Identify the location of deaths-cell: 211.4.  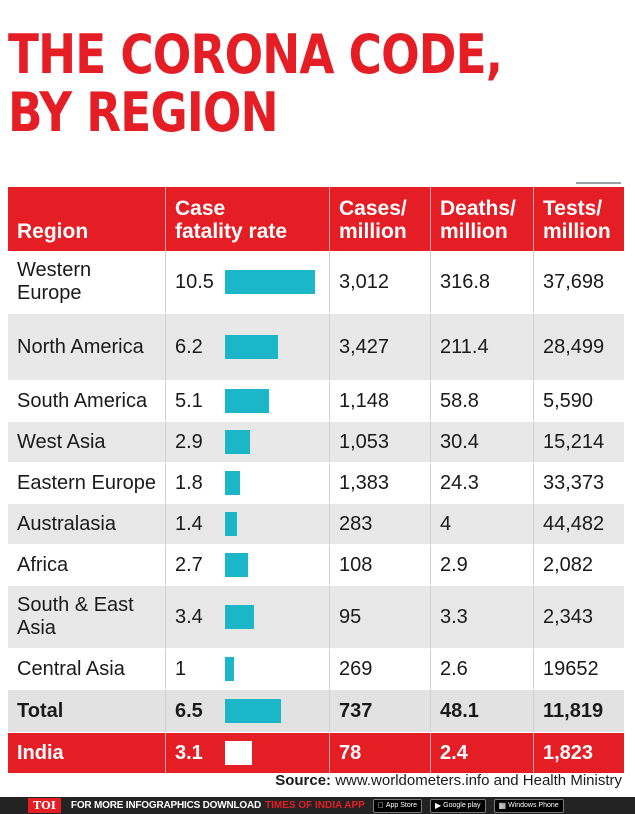
(481, 347).